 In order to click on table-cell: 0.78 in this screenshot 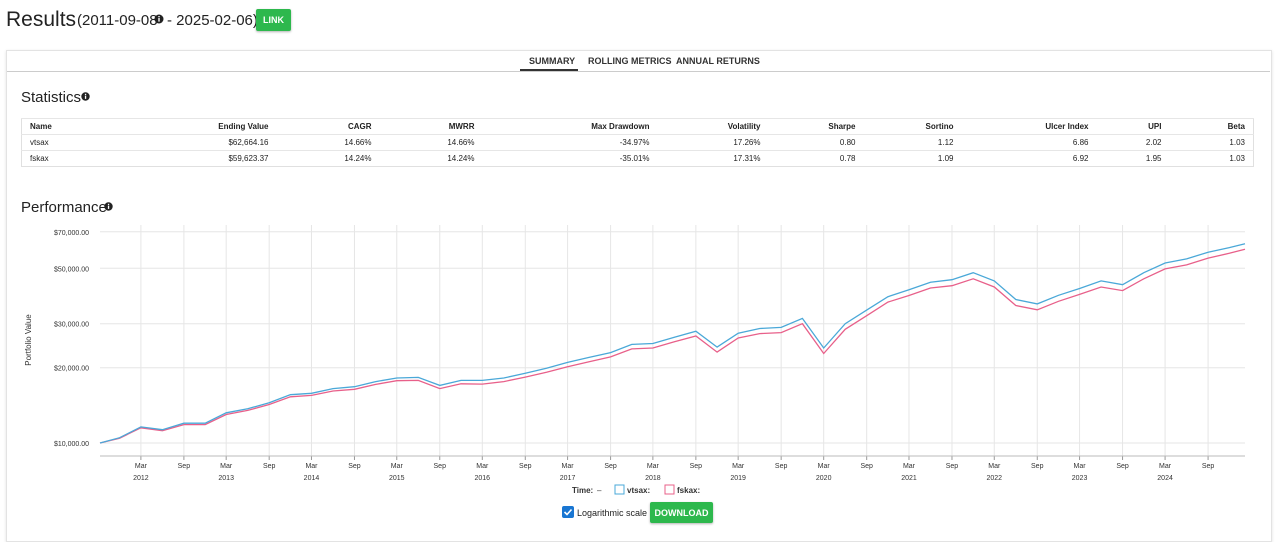, I will do `click(816, 158)`.